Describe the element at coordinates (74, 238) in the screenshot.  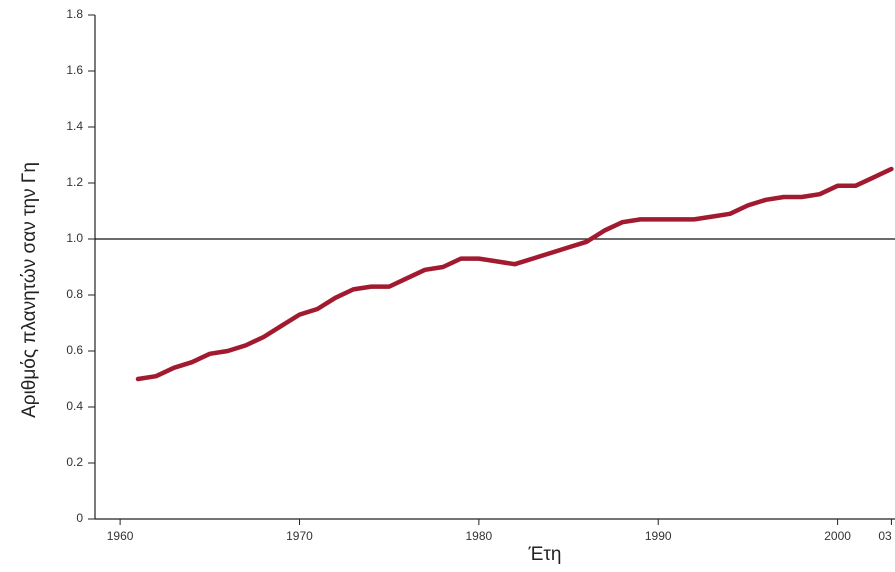
I see `y-tick-label: 1.0` at that location.